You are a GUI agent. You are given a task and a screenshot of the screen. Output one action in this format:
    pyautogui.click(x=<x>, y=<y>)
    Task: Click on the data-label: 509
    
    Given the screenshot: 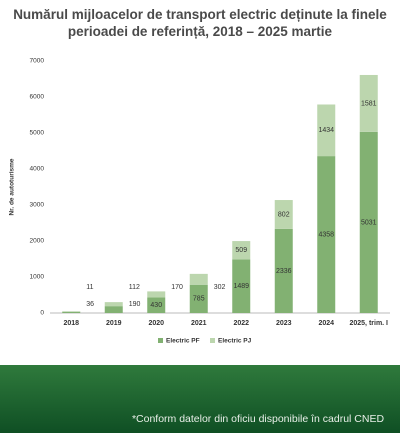 What is the action you would take?
    pyautogui.click(x=241, y=250)
    